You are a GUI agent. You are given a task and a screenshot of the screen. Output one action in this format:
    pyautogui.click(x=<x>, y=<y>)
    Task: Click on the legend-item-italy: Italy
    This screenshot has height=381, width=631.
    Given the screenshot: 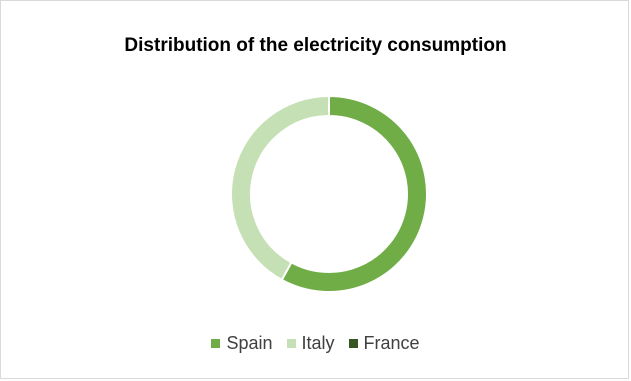 What is the action you would take?
    pyautogui.click(x=310, y=343)
    